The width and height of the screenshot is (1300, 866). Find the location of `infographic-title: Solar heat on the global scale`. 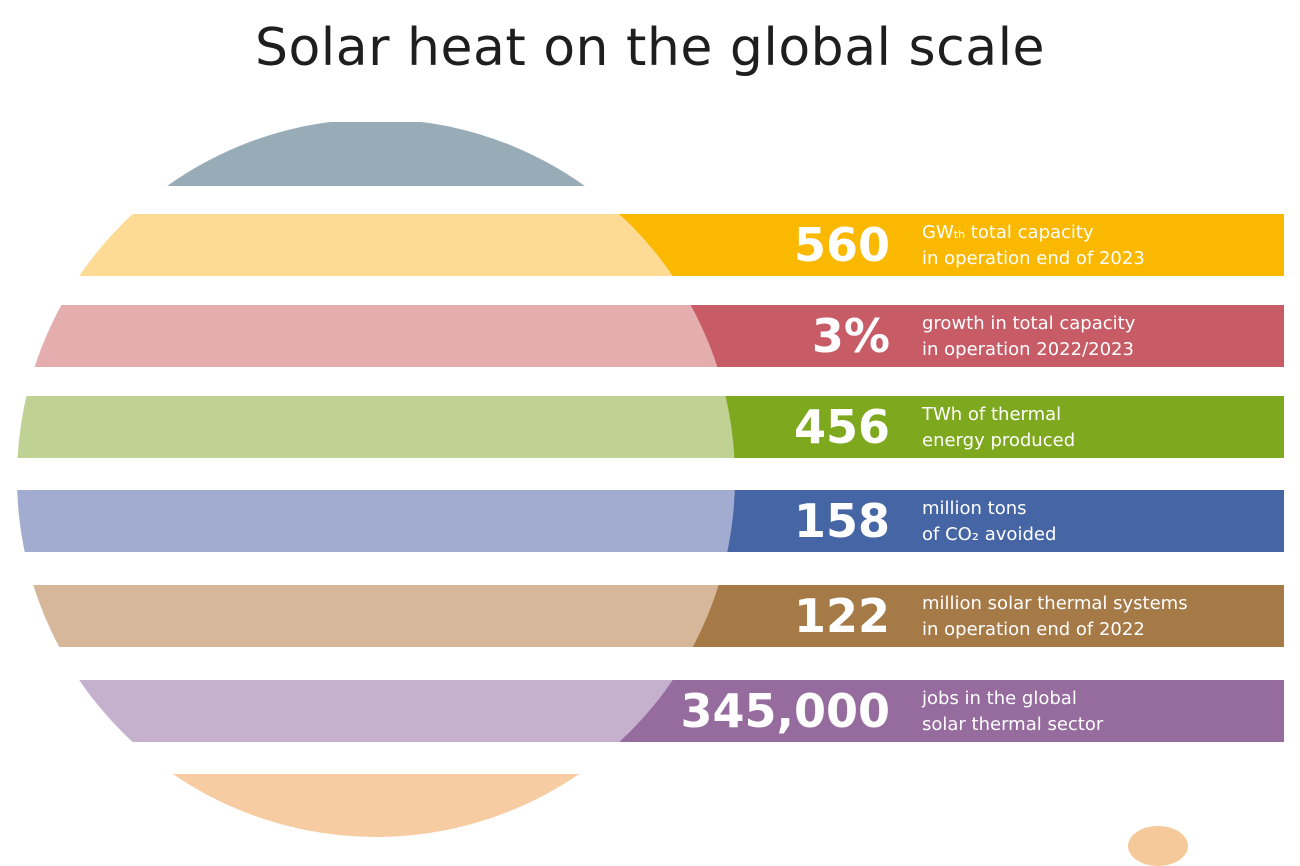

infographic-title: Solar heat on the global scale is located at coordinates (650, 48).